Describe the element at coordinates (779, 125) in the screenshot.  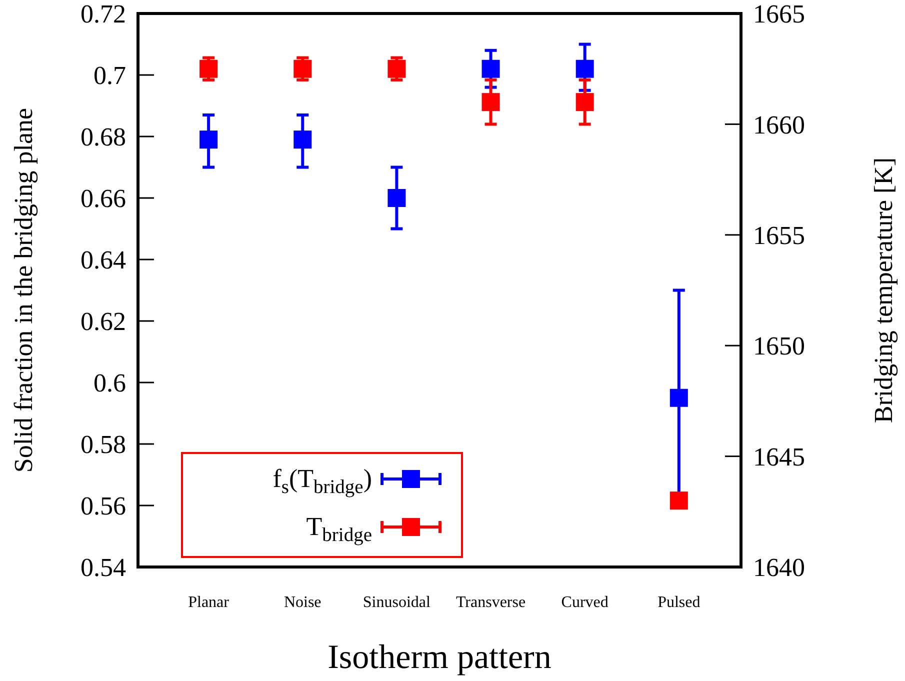
I see `y2-tick-label: 1660` at that location.